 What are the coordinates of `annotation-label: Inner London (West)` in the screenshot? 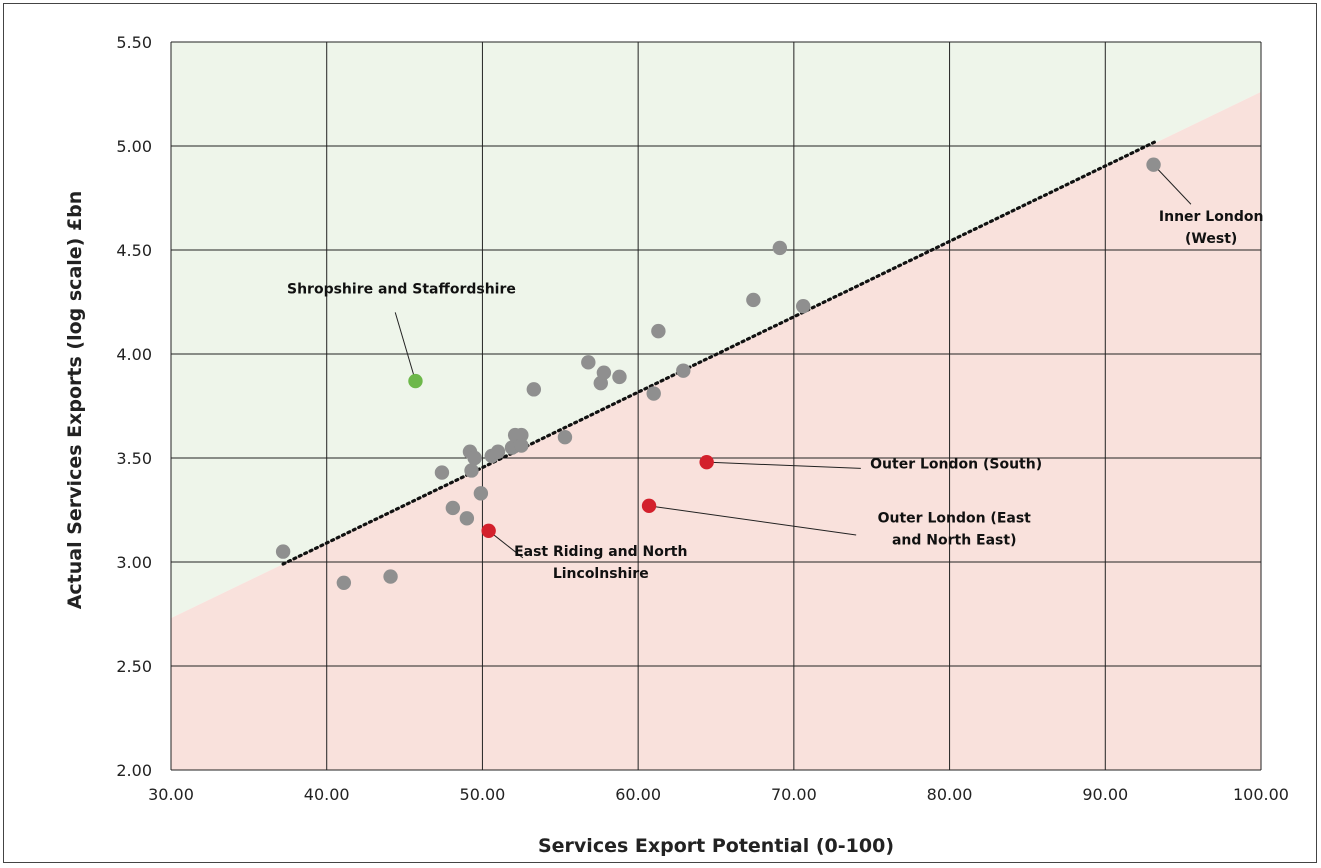 It's located at (1211, 228).